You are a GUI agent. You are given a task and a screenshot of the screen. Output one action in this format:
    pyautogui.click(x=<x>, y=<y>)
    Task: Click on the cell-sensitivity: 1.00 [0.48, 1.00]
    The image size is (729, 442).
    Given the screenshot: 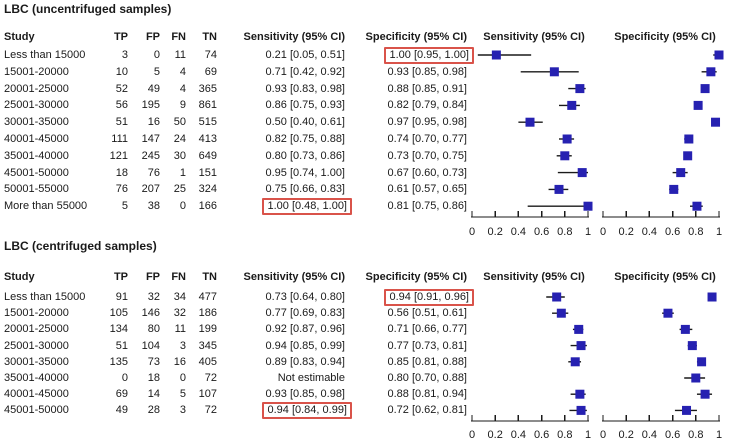 What is the action you would take?
    pyautogui.click(x=288, y=207)
    